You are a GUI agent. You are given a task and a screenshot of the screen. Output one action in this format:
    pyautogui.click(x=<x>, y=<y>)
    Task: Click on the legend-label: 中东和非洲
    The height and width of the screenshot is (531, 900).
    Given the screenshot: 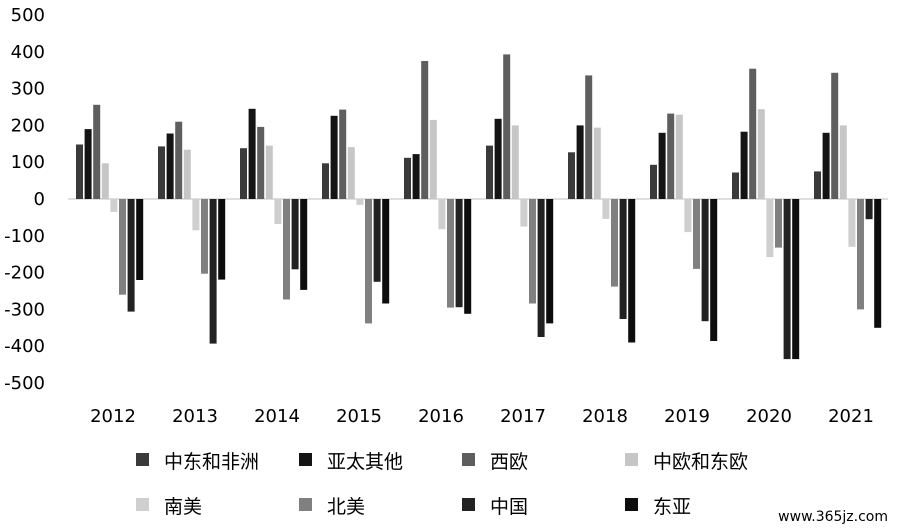 What is the action you would take?
    pyautogui.click(x=211, y=462)
    